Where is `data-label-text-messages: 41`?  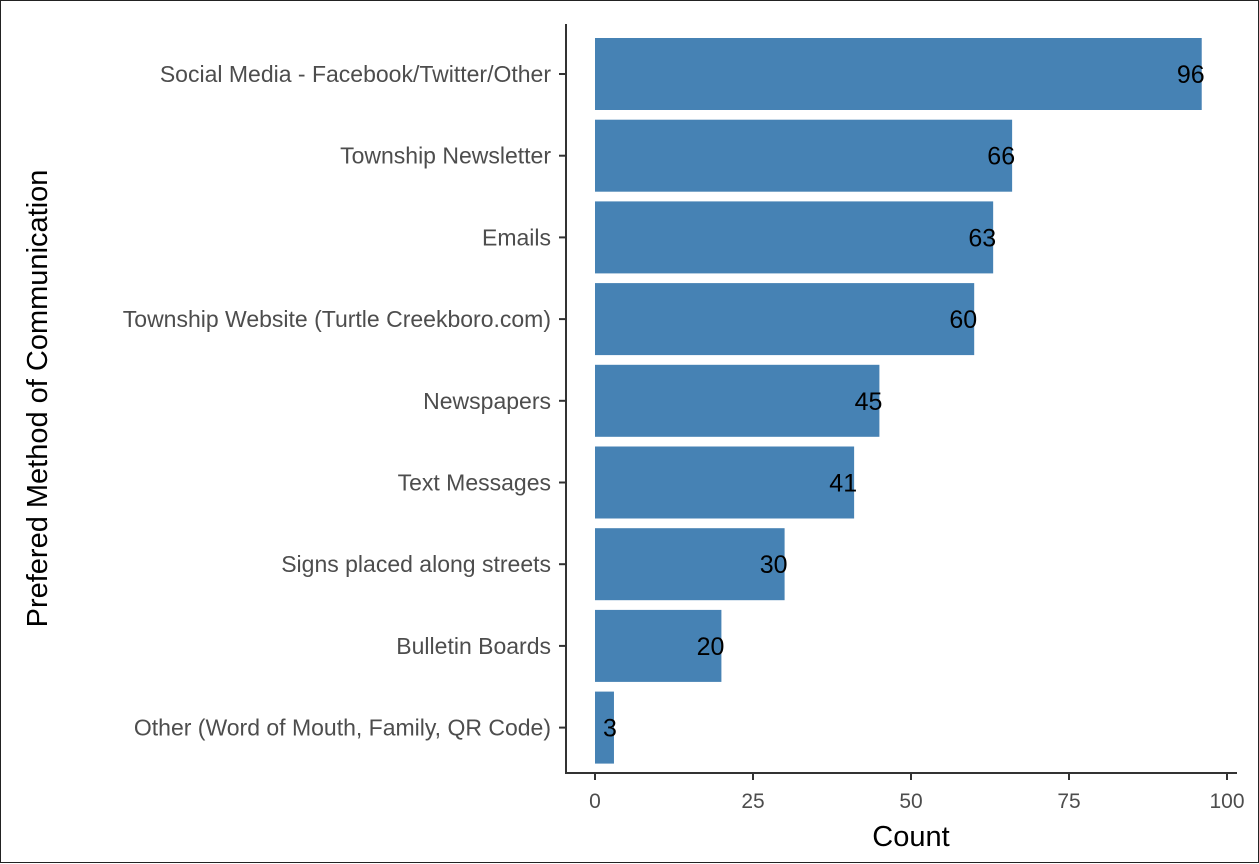 data-label-text-messages: 41 is located at coordinates (843, 484).